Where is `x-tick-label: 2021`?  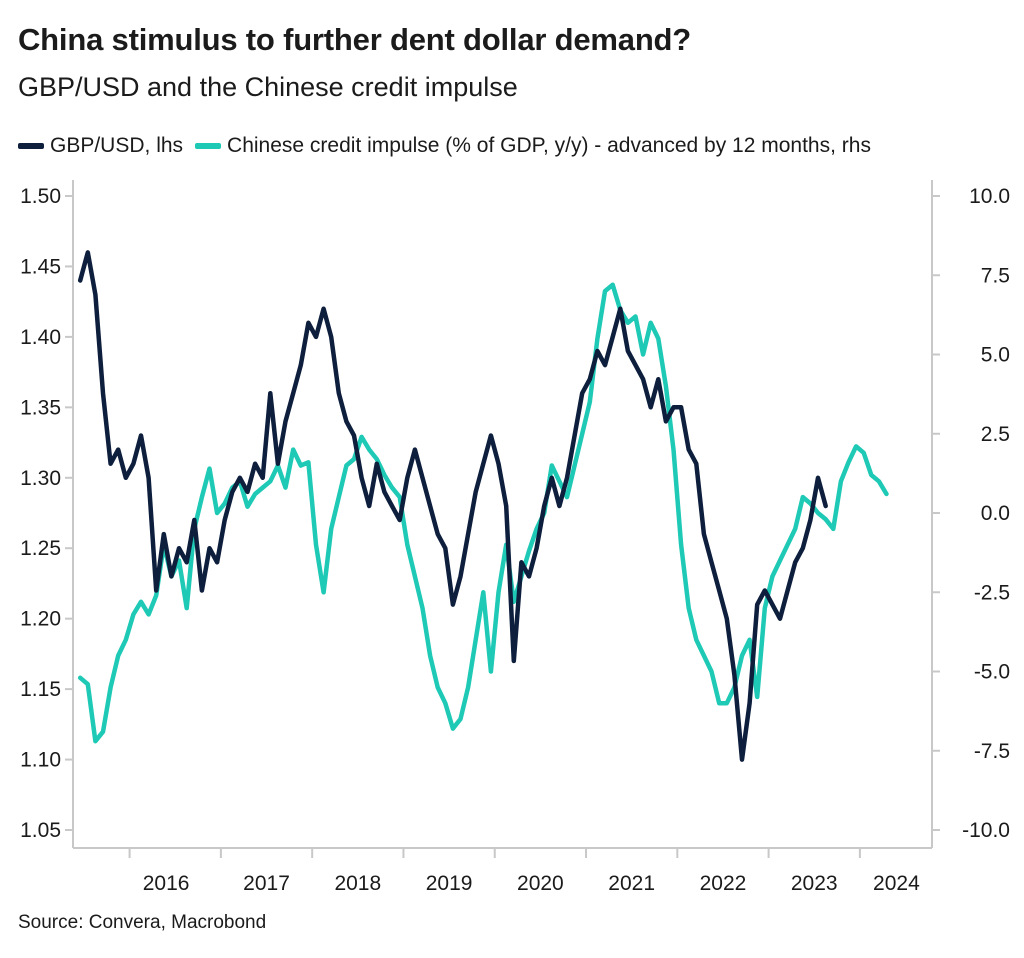 x-tick-label: 2021 is located at coordinates (631, 883).